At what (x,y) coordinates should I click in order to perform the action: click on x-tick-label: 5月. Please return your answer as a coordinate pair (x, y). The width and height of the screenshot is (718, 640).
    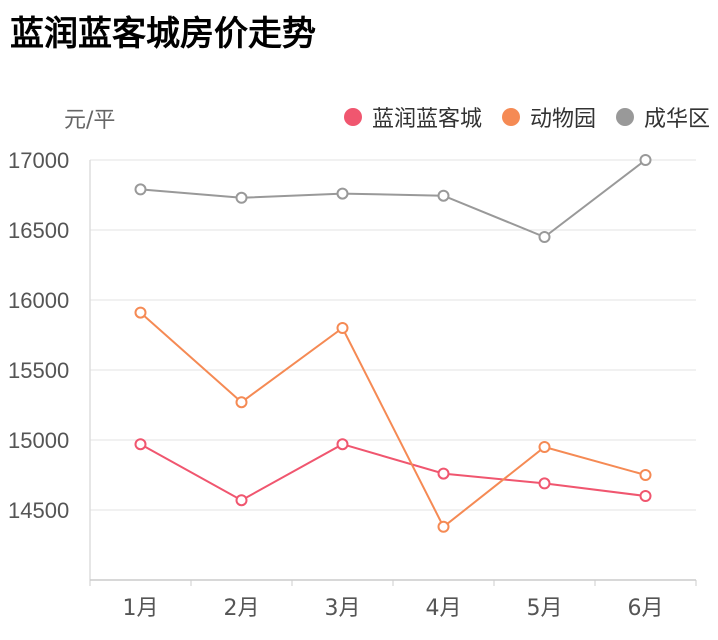
    Looking at the image, I should click on (545, 608).